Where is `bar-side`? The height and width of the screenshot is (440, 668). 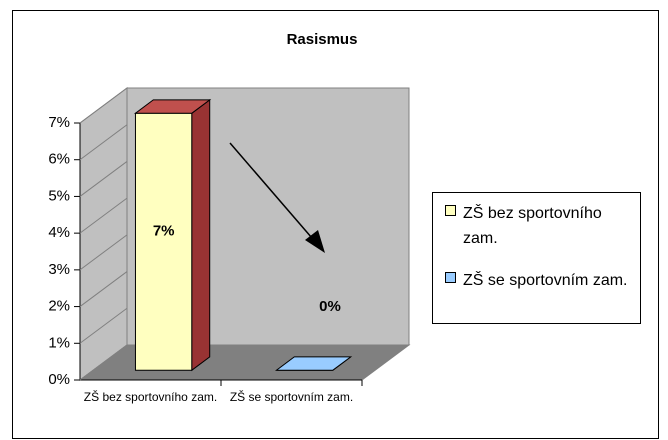 bar-side is located at coordinates (201, 235).